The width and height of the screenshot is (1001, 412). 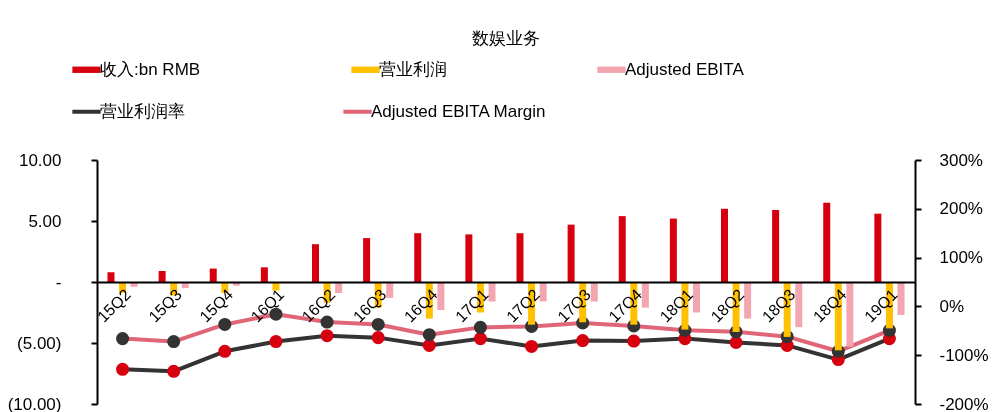 I want to click on y-tick-label: -, so click(x=58, y=282).